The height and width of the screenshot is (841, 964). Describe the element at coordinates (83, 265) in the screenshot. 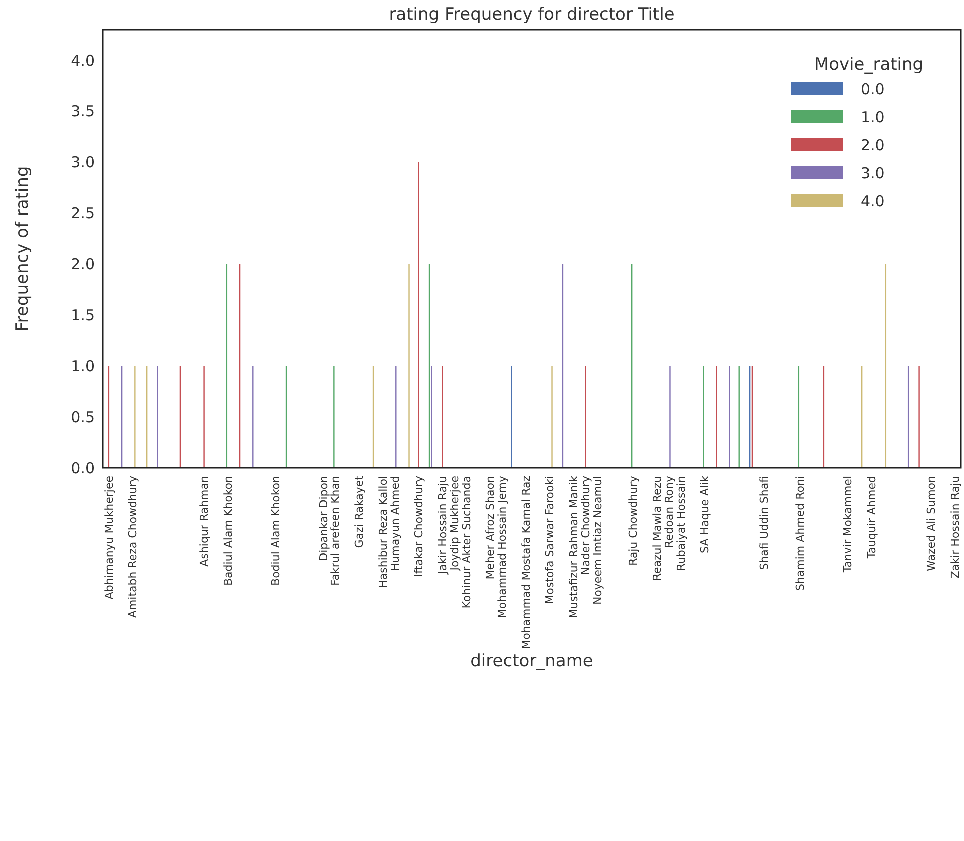

I see `y-tick-label: 2.0` at that location.